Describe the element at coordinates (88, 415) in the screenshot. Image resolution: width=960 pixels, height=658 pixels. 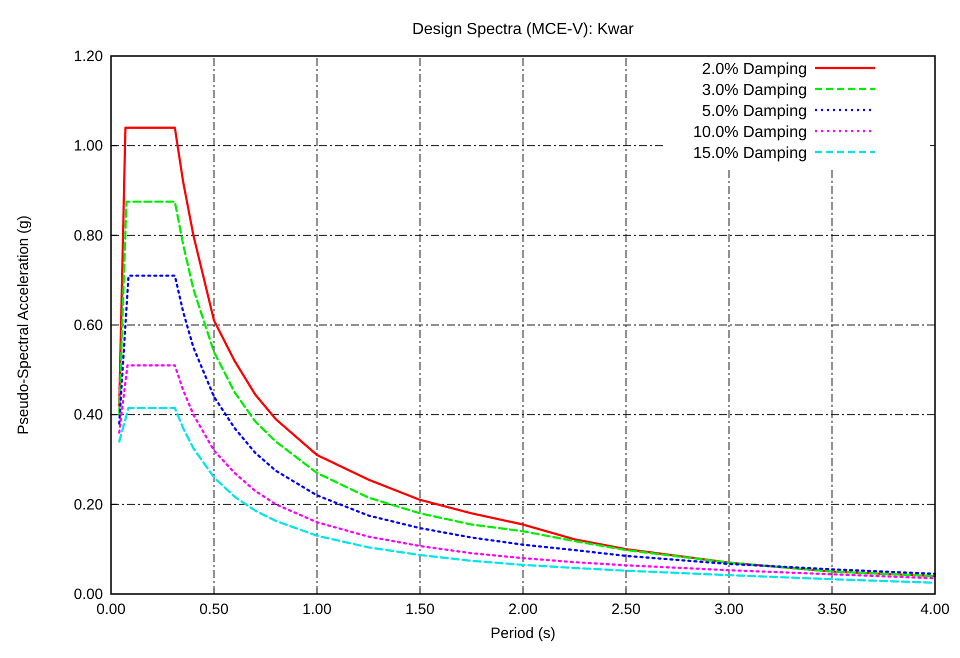
I see `y-tick-label: 0.40` at that location.